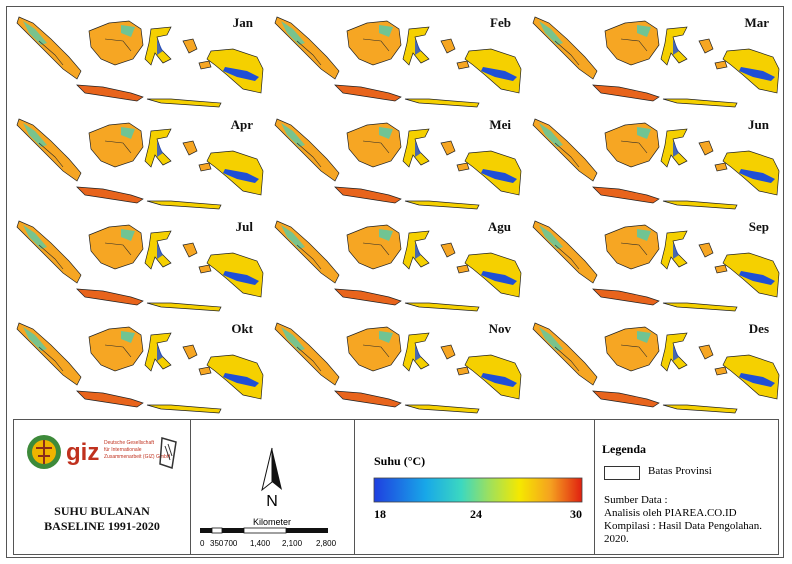 The height and width of the screenshot is (564, 792). What do you see at coordinates (268, 532) in the screenshot?
I see `scale-bar: Kilometer 0 350 700 1,400 2,100 2,800` at bounding box center [268, 532].